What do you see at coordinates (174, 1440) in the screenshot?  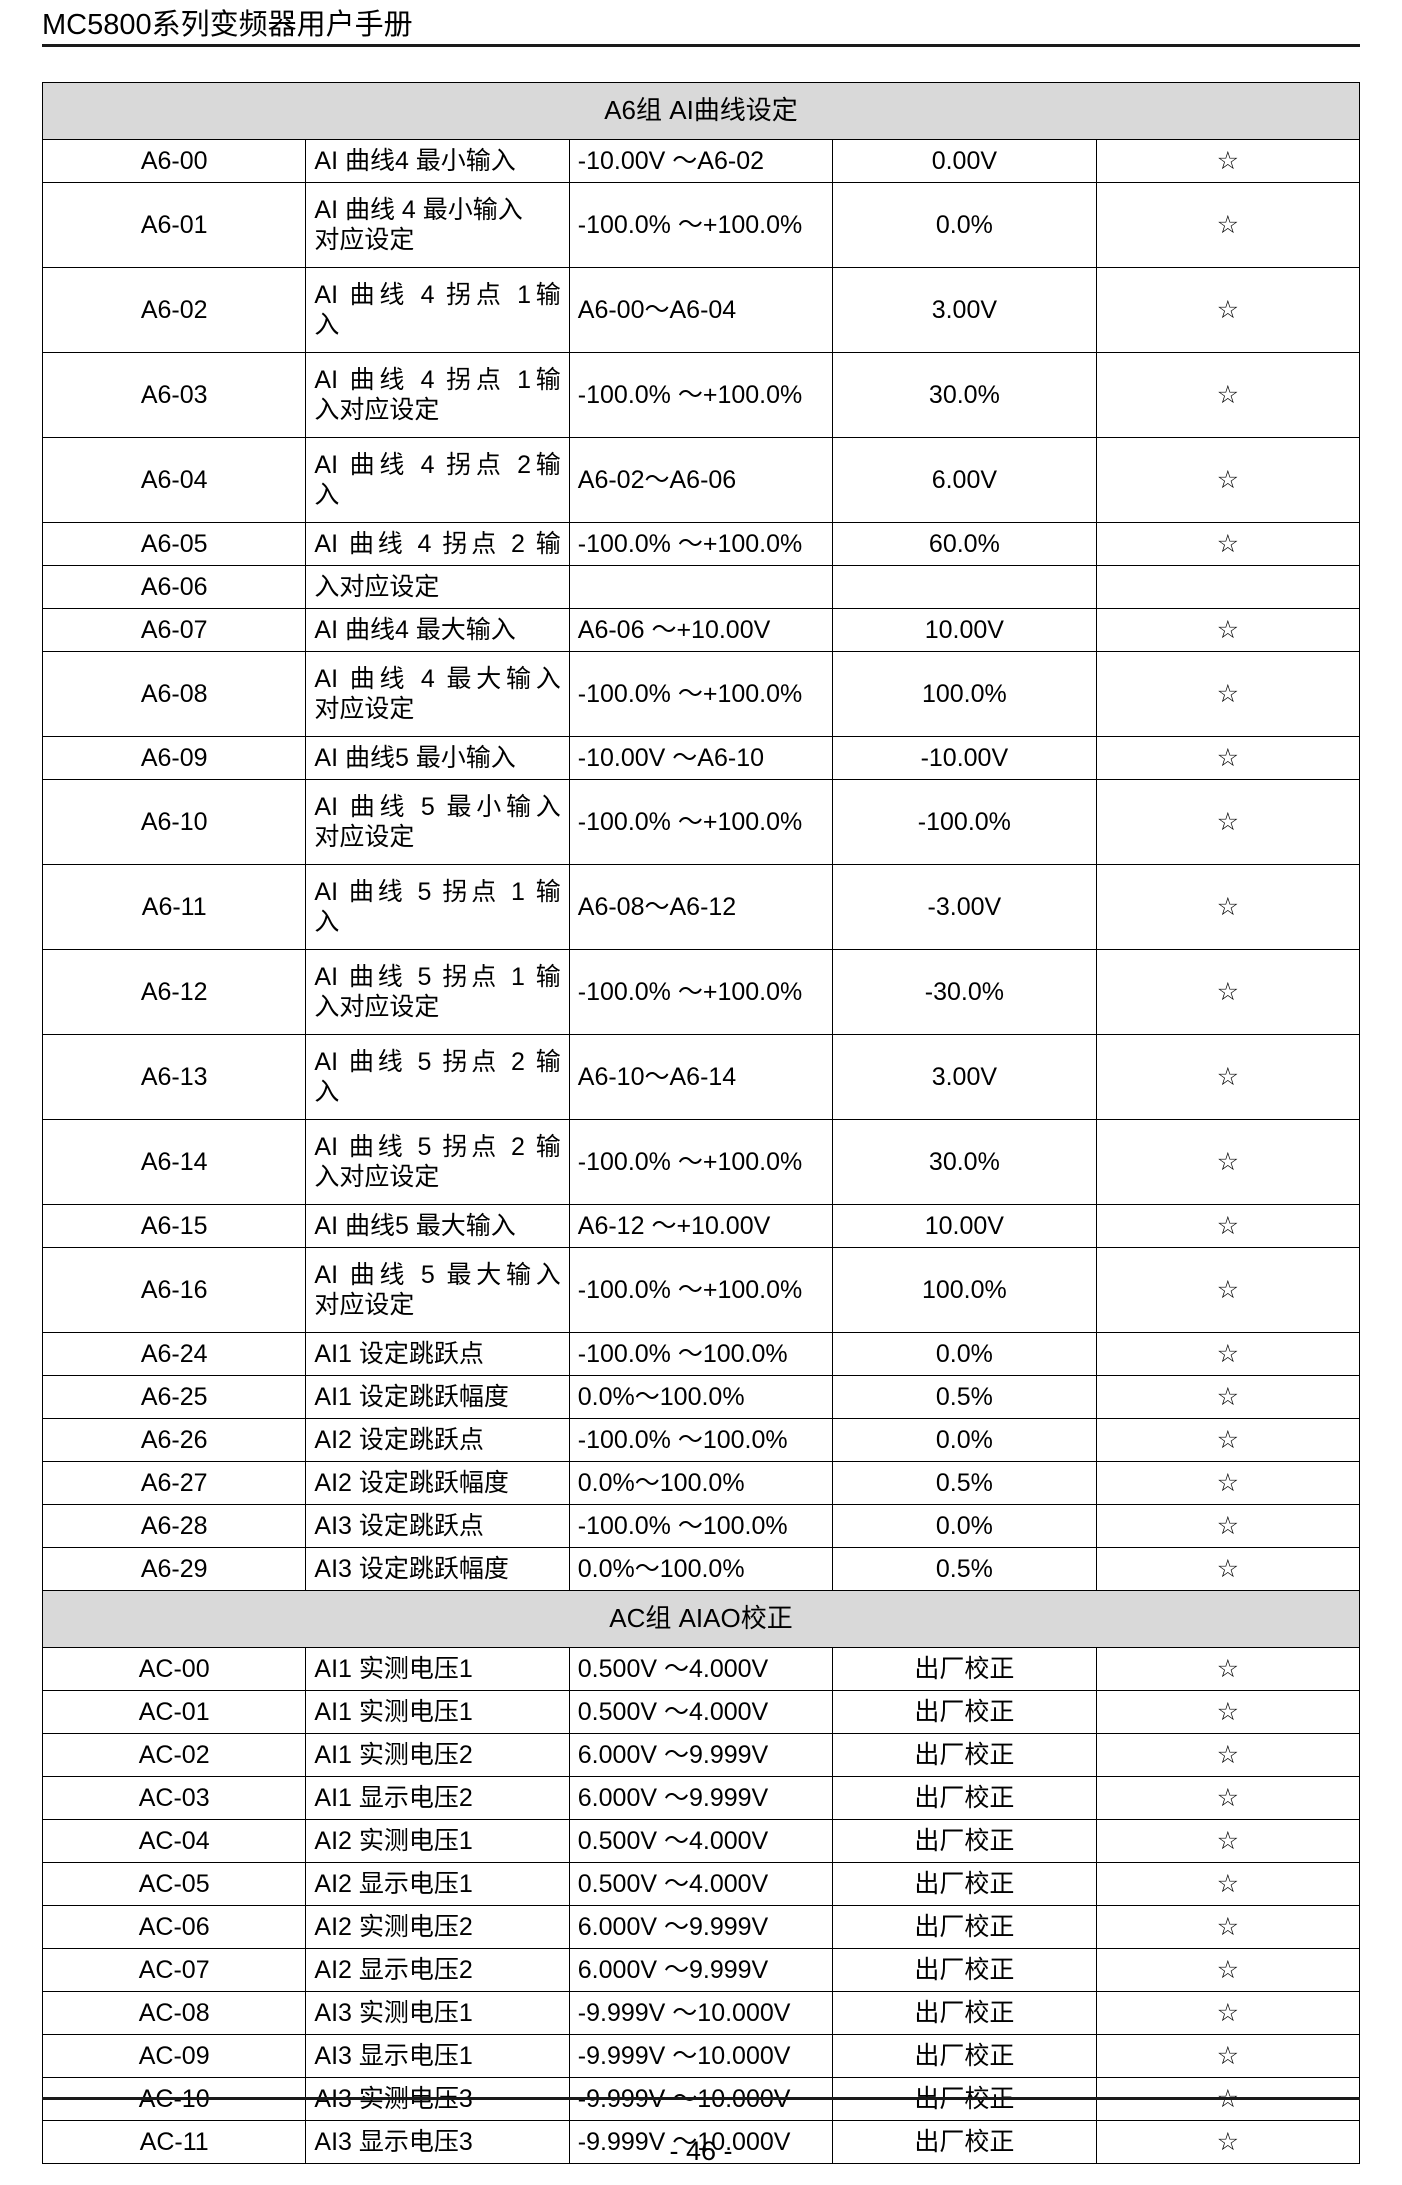 I see `param-code-cell: A6-26` at bounding box center [174, 1440].